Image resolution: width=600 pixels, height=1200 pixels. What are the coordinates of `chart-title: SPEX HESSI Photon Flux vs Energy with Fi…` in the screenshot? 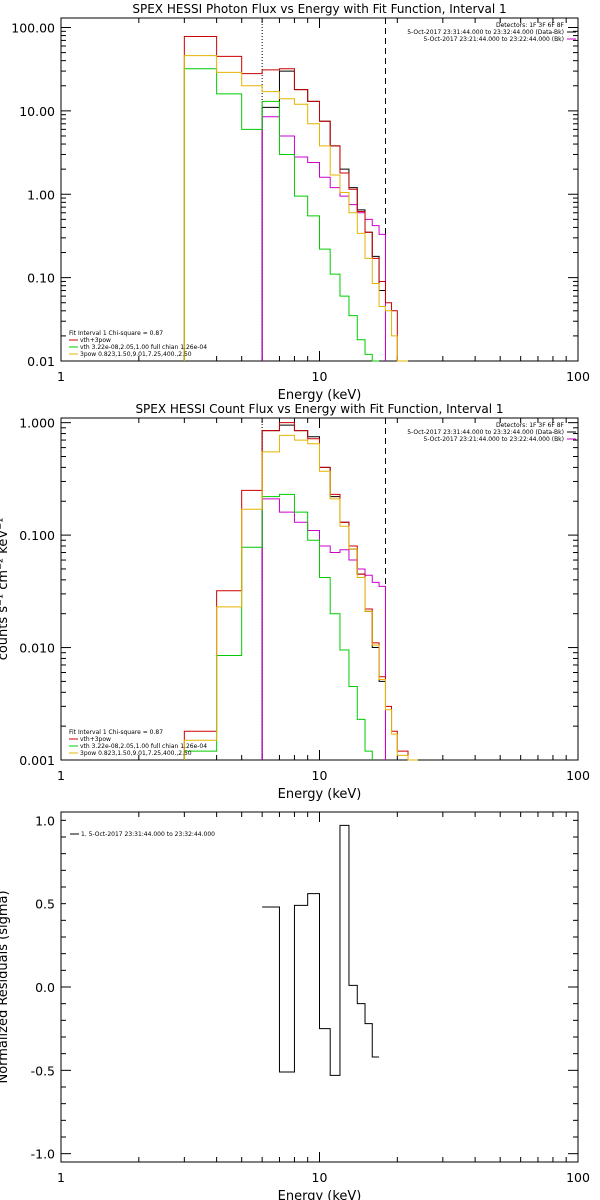 It's located at (319, 9).